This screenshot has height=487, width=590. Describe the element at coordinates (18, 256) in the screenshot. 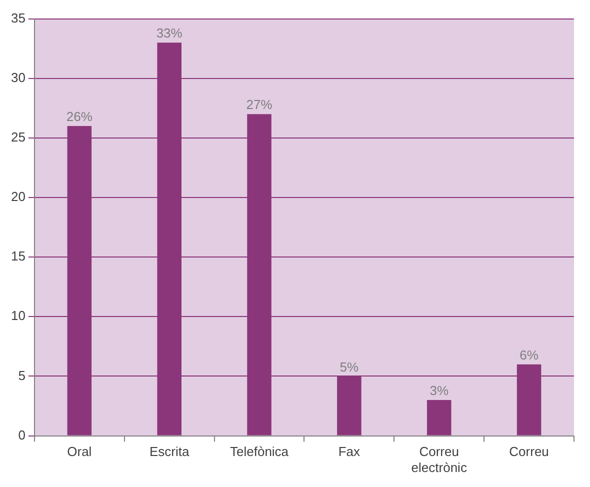

I see `y-tick-label: 15` at that location.